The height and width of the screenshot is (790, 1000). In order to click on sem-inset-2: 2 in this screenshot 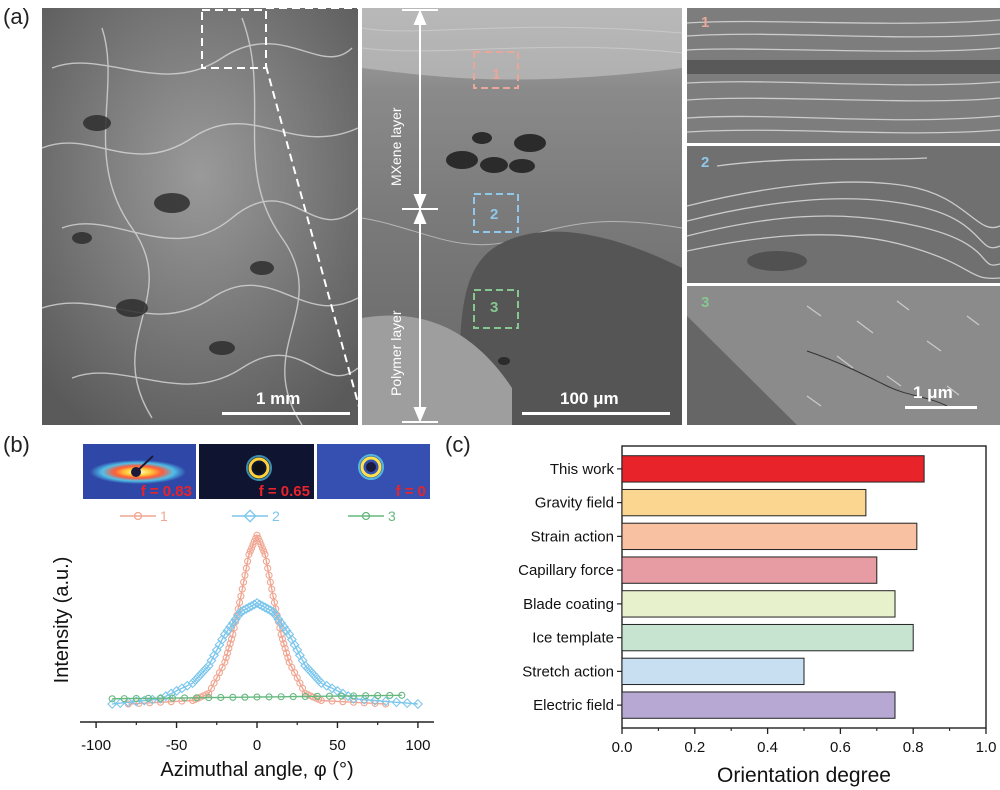, I will do `click(843, 214)`.